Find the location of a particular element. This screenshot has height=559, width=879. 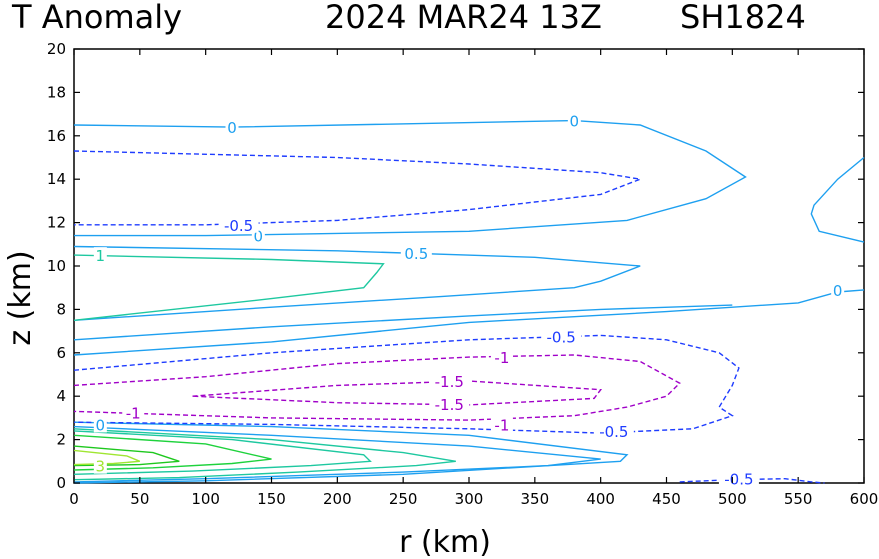

y-tick-label-2: 4 is located at coordinates (61, 396).